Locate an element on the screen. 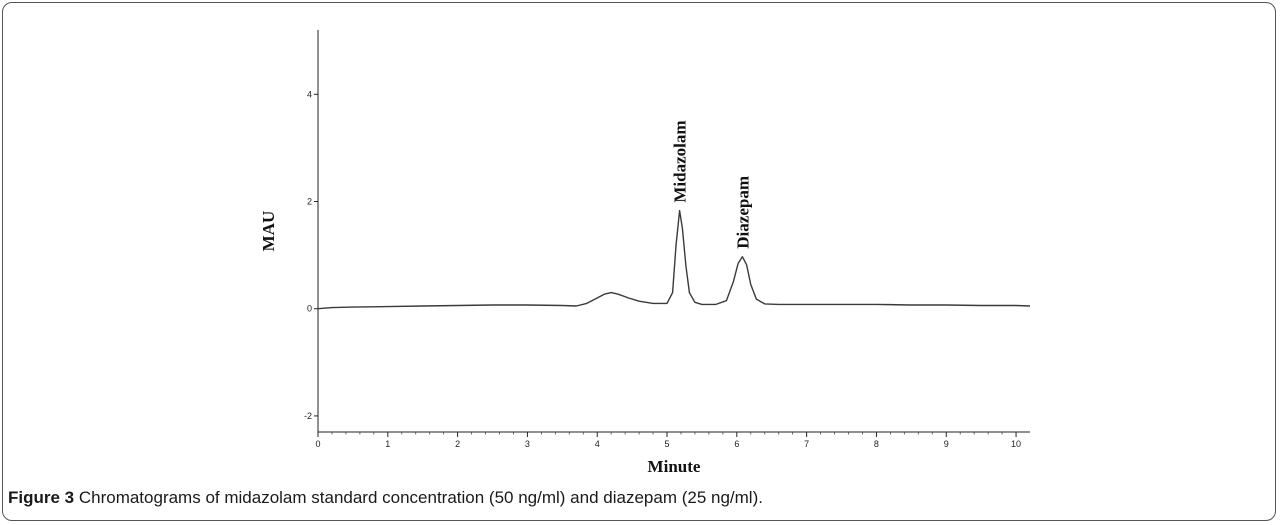 This screenshot has height=525, width=1282. x-tick-label: 7 is located at coordinates (806, 444).